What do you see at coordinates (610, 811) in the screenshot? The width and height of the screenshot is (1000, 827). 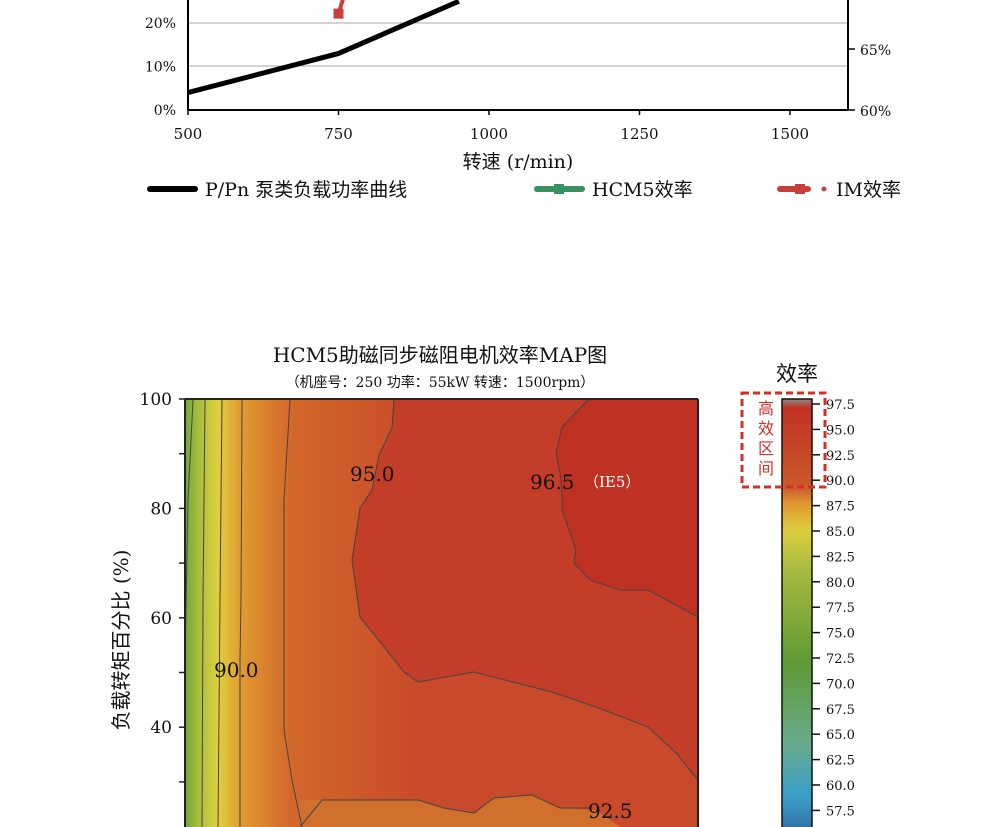 I see `contour-label-92-5: 92.5` at bounding box center [610, 811].